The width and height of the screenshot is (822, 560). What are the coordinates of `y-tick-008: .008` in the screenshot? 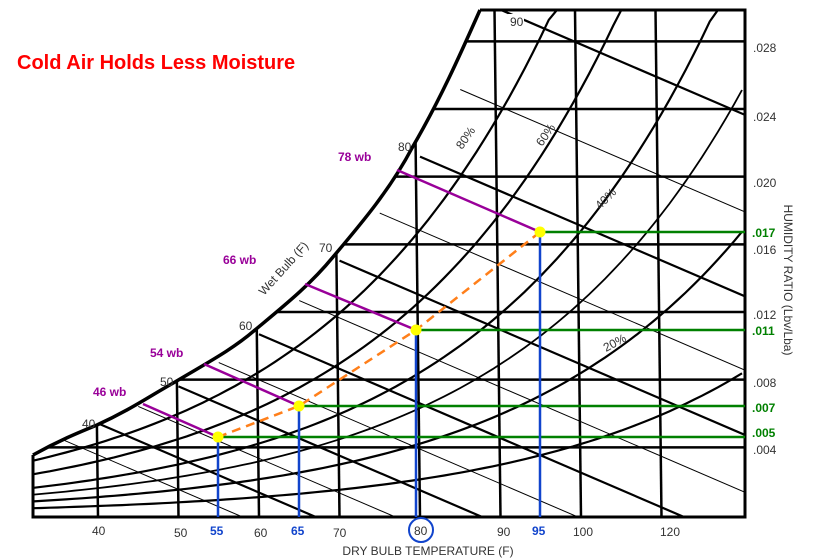 It's located at (765, 383).